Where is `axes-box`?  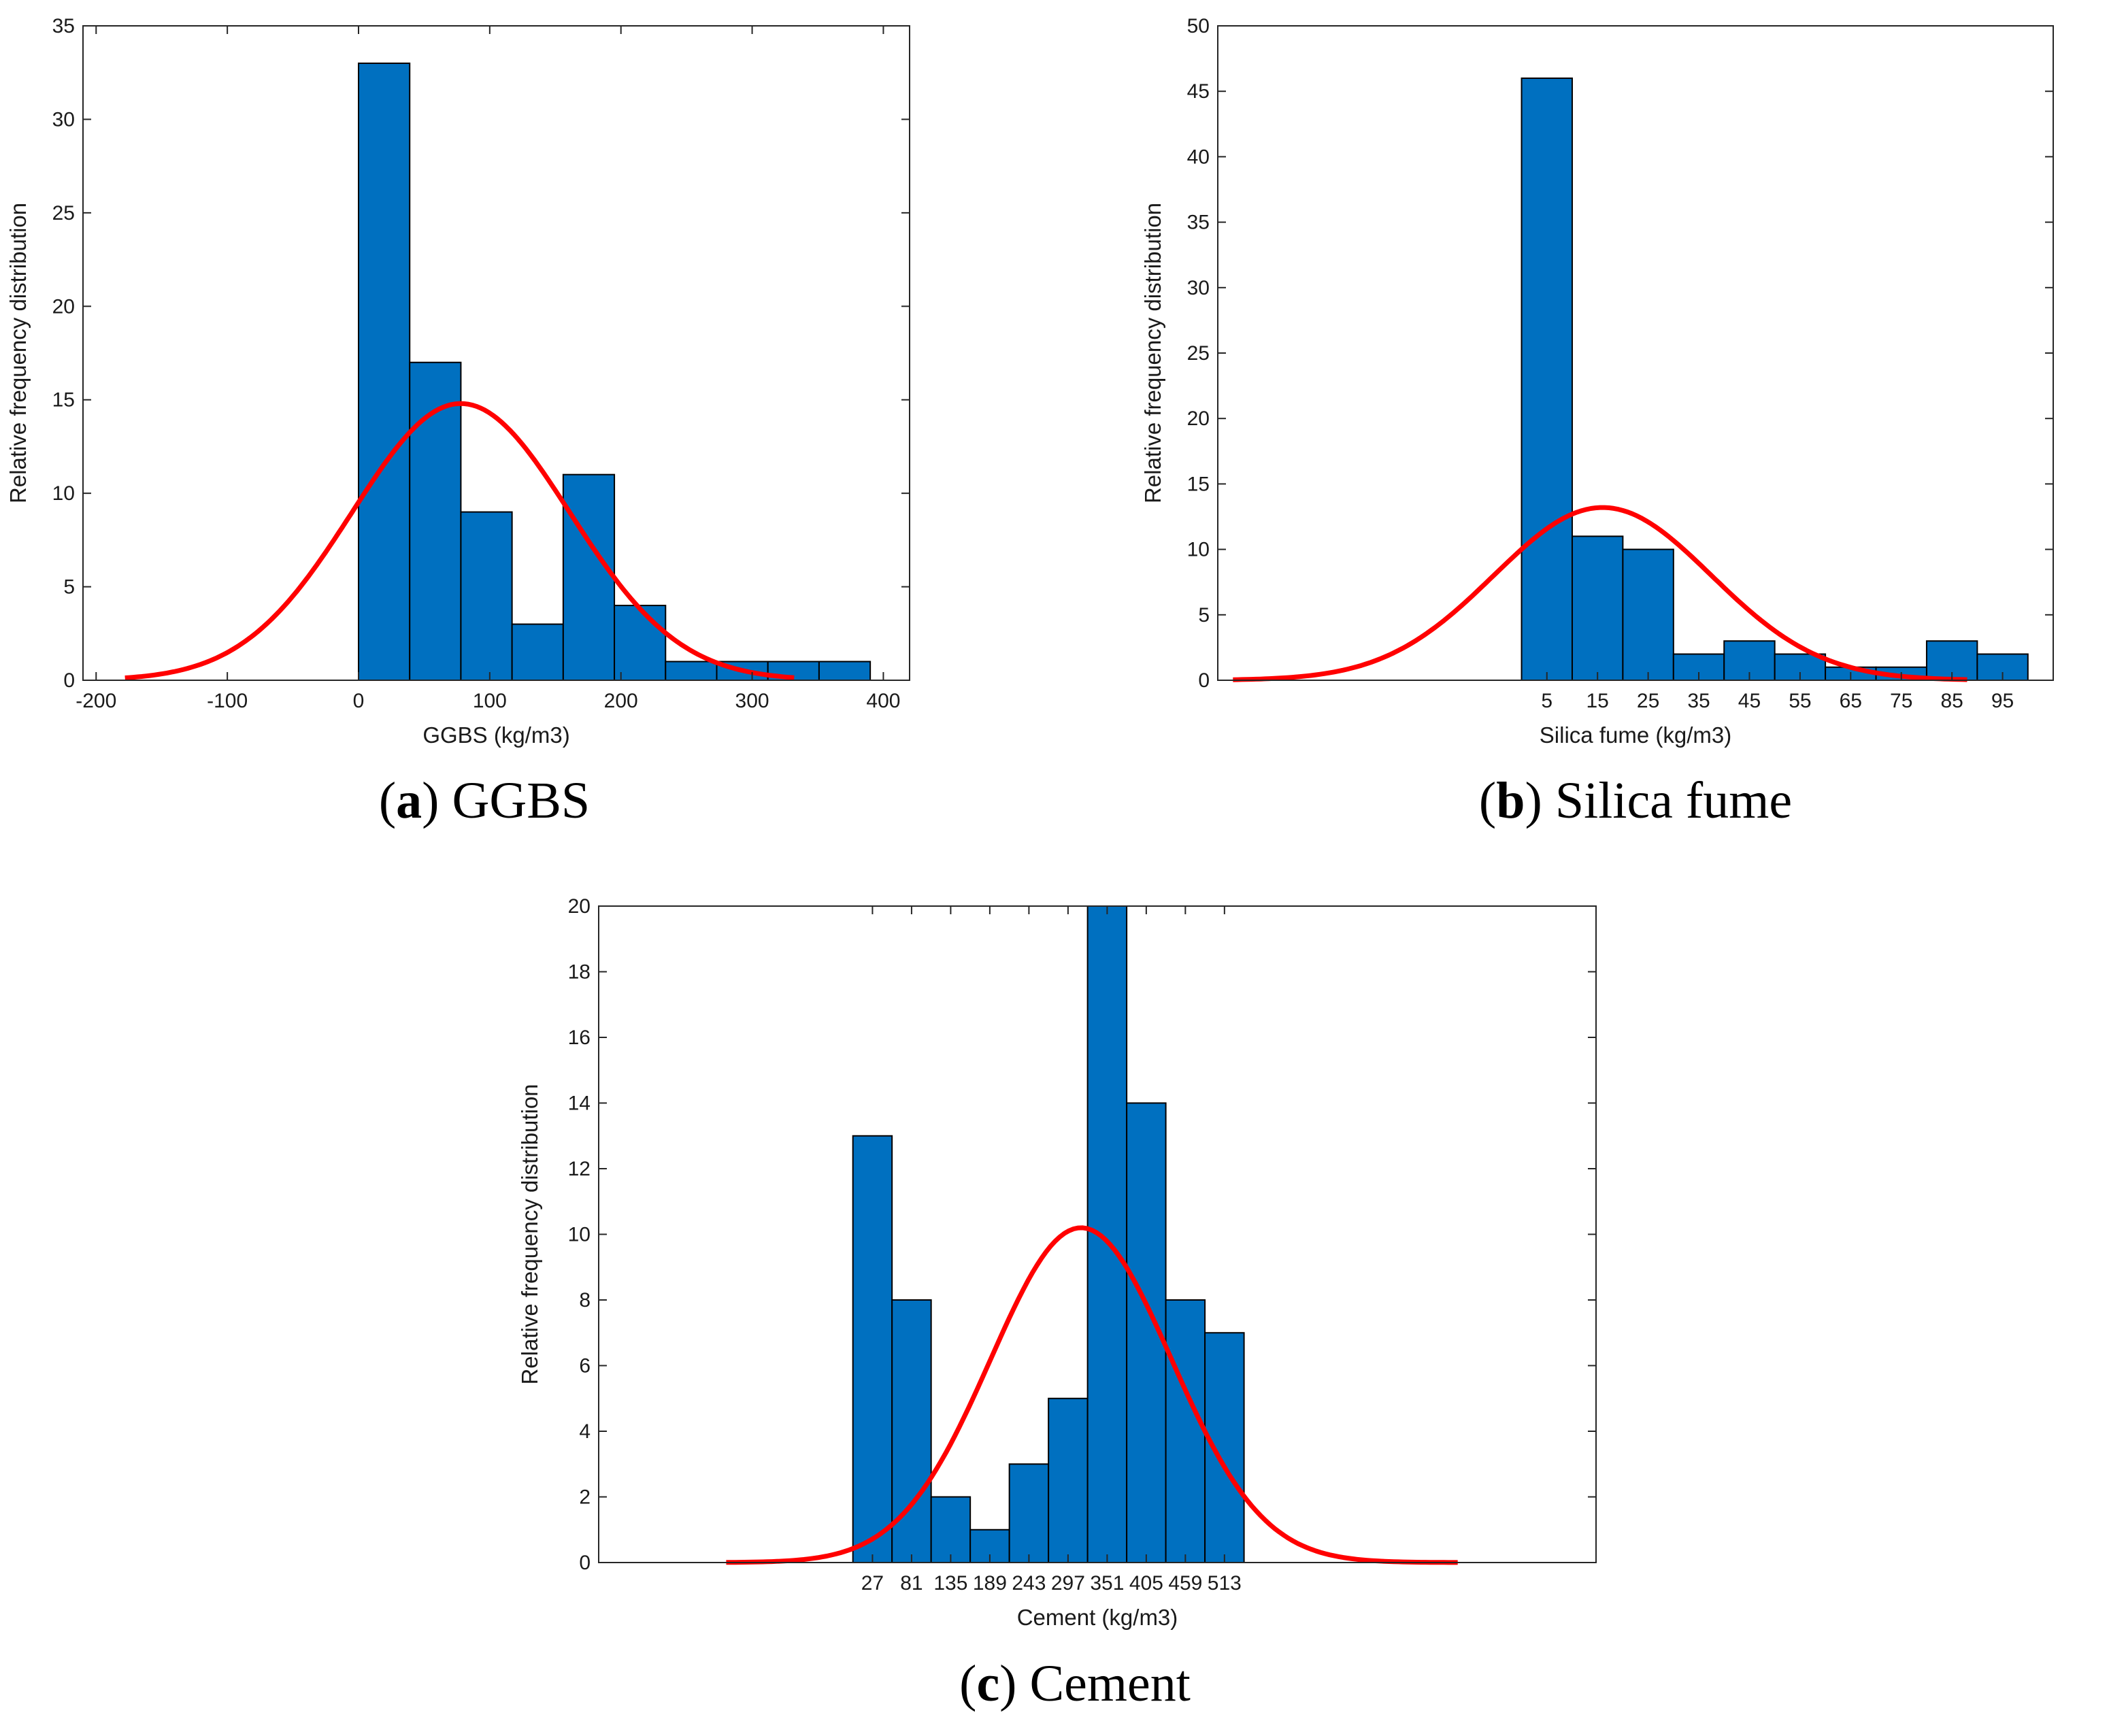
axes-box is located at coordinates (496, 353).